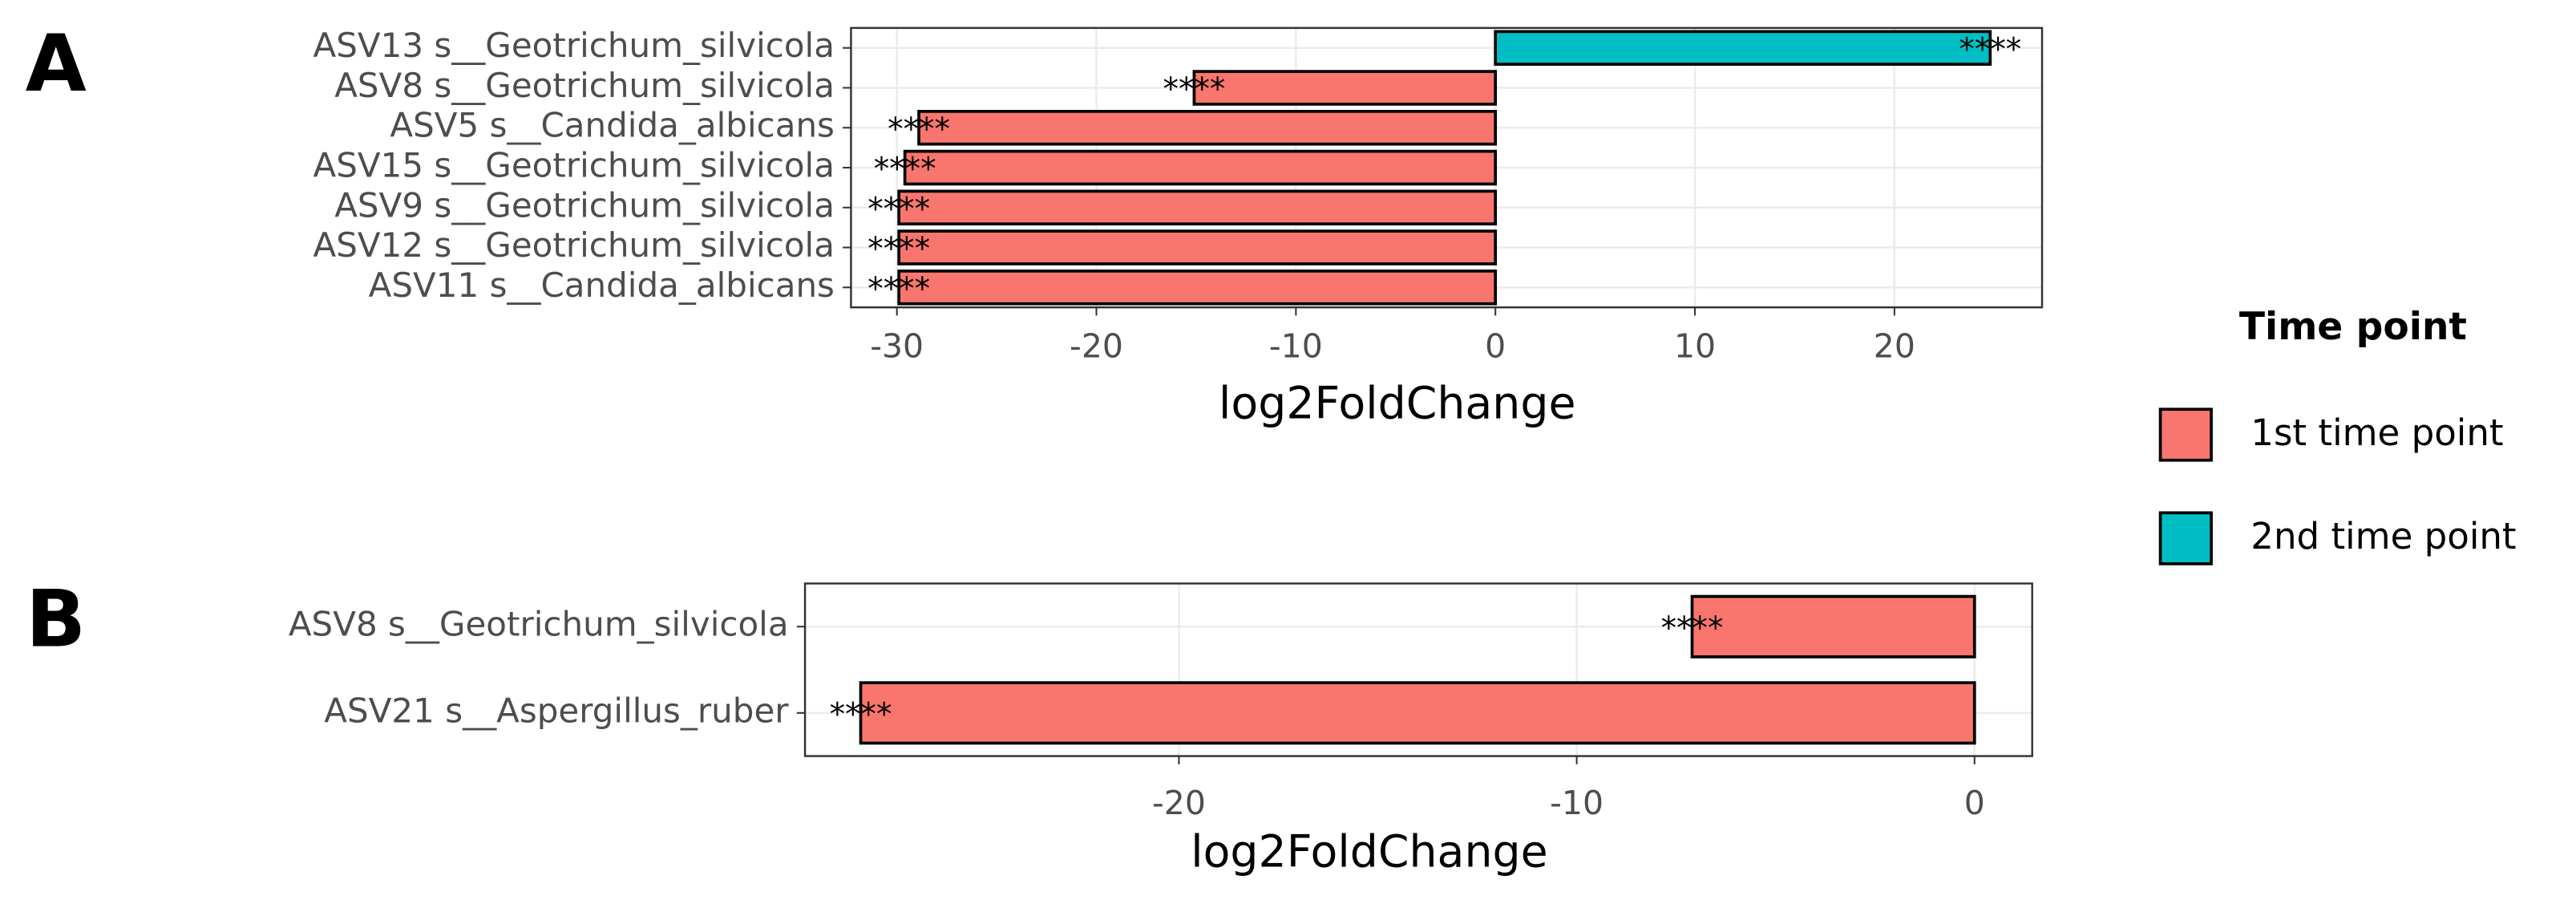  What do you see at coordinates (1695, 345) in the screenshot?
I see `x-tick-label: 10` at bounding box center [1695, 345].